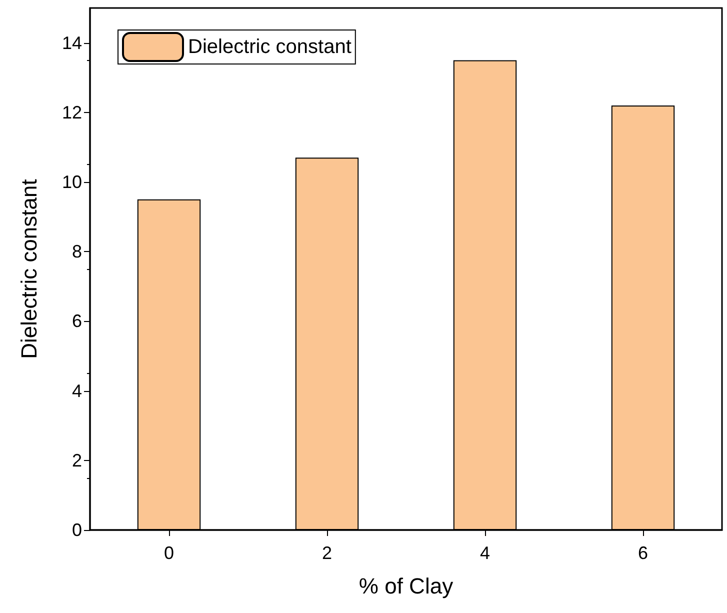 The image size is (727, 613). I want to click on y-tick-label: 12, so click(72, 112).